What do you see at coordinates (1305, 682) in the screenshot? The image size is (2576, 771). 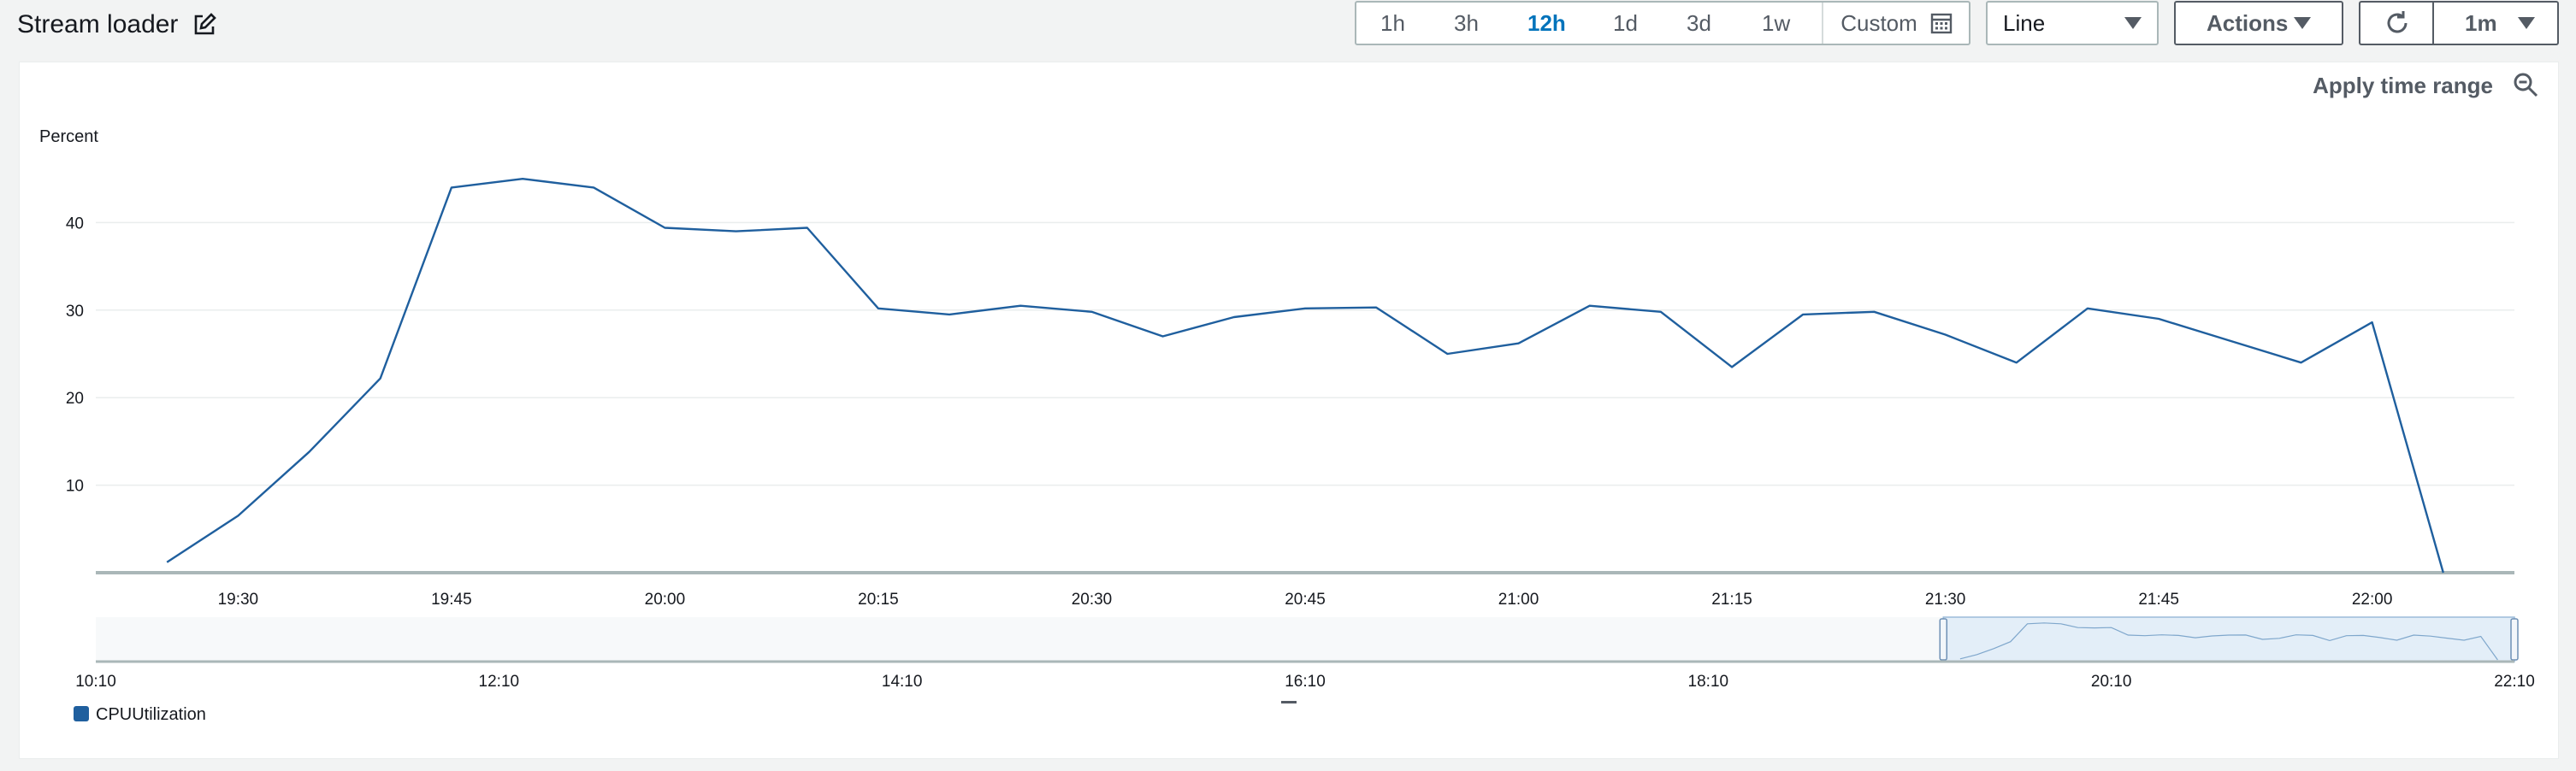 I see `overview-x-tick-label: 16:10` at bounding box center [1305, 682].